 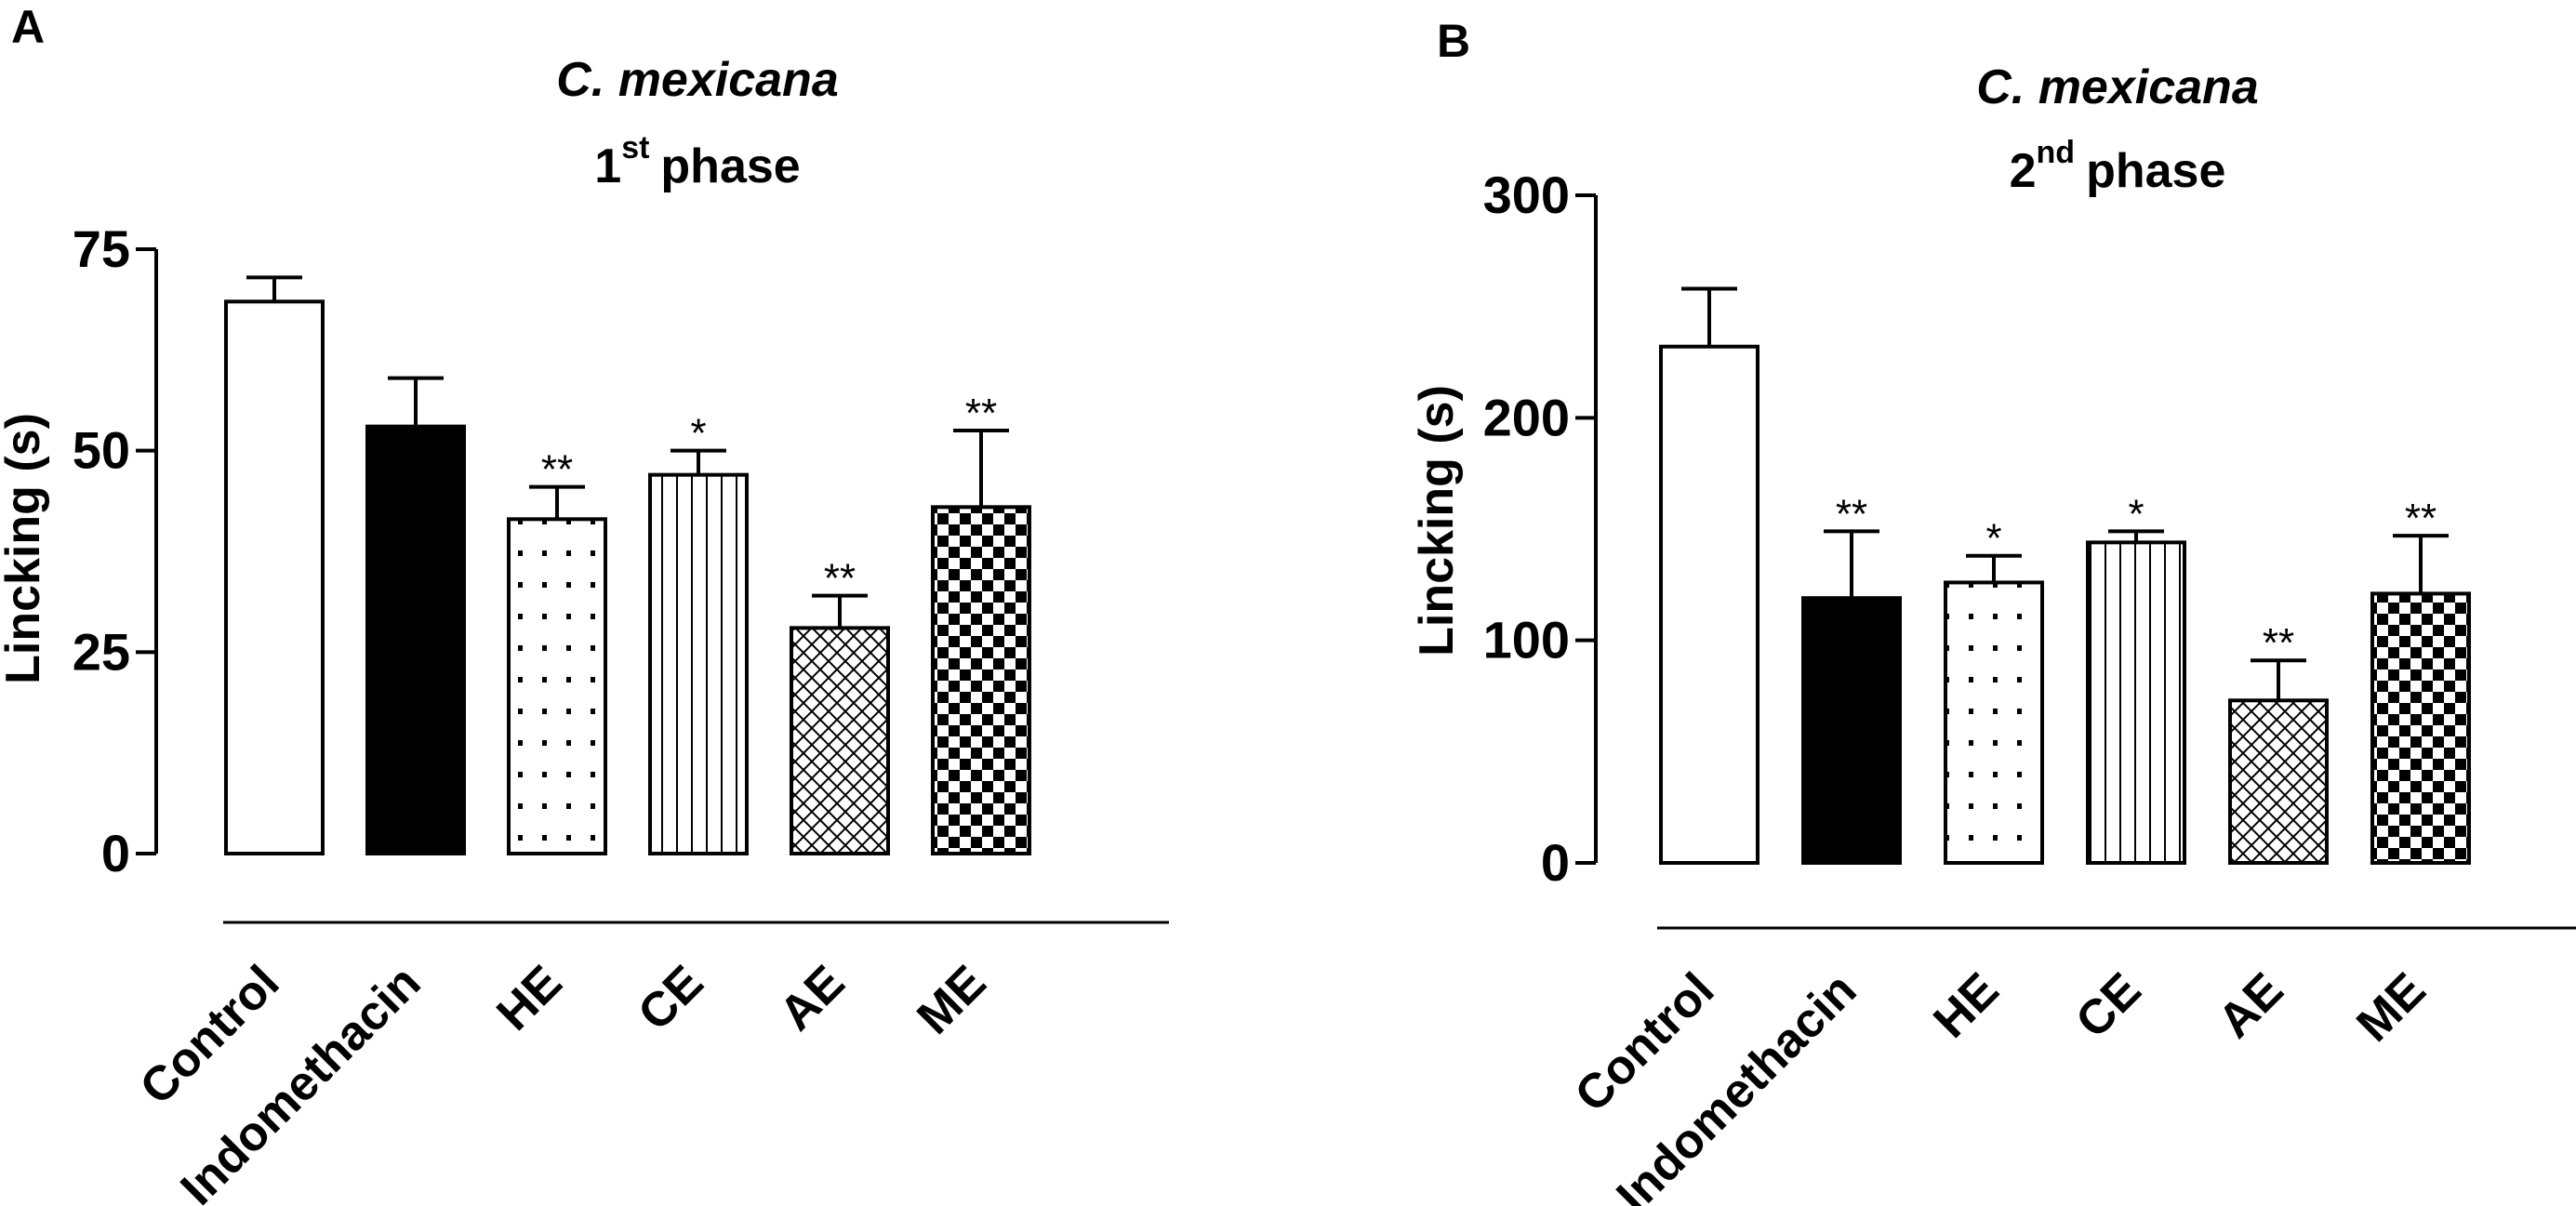 What do you see at coordinates (697, 80) in the screenshot?
I see `panel-a-title-species: C. mexicana` at bounding box center [697, 80].